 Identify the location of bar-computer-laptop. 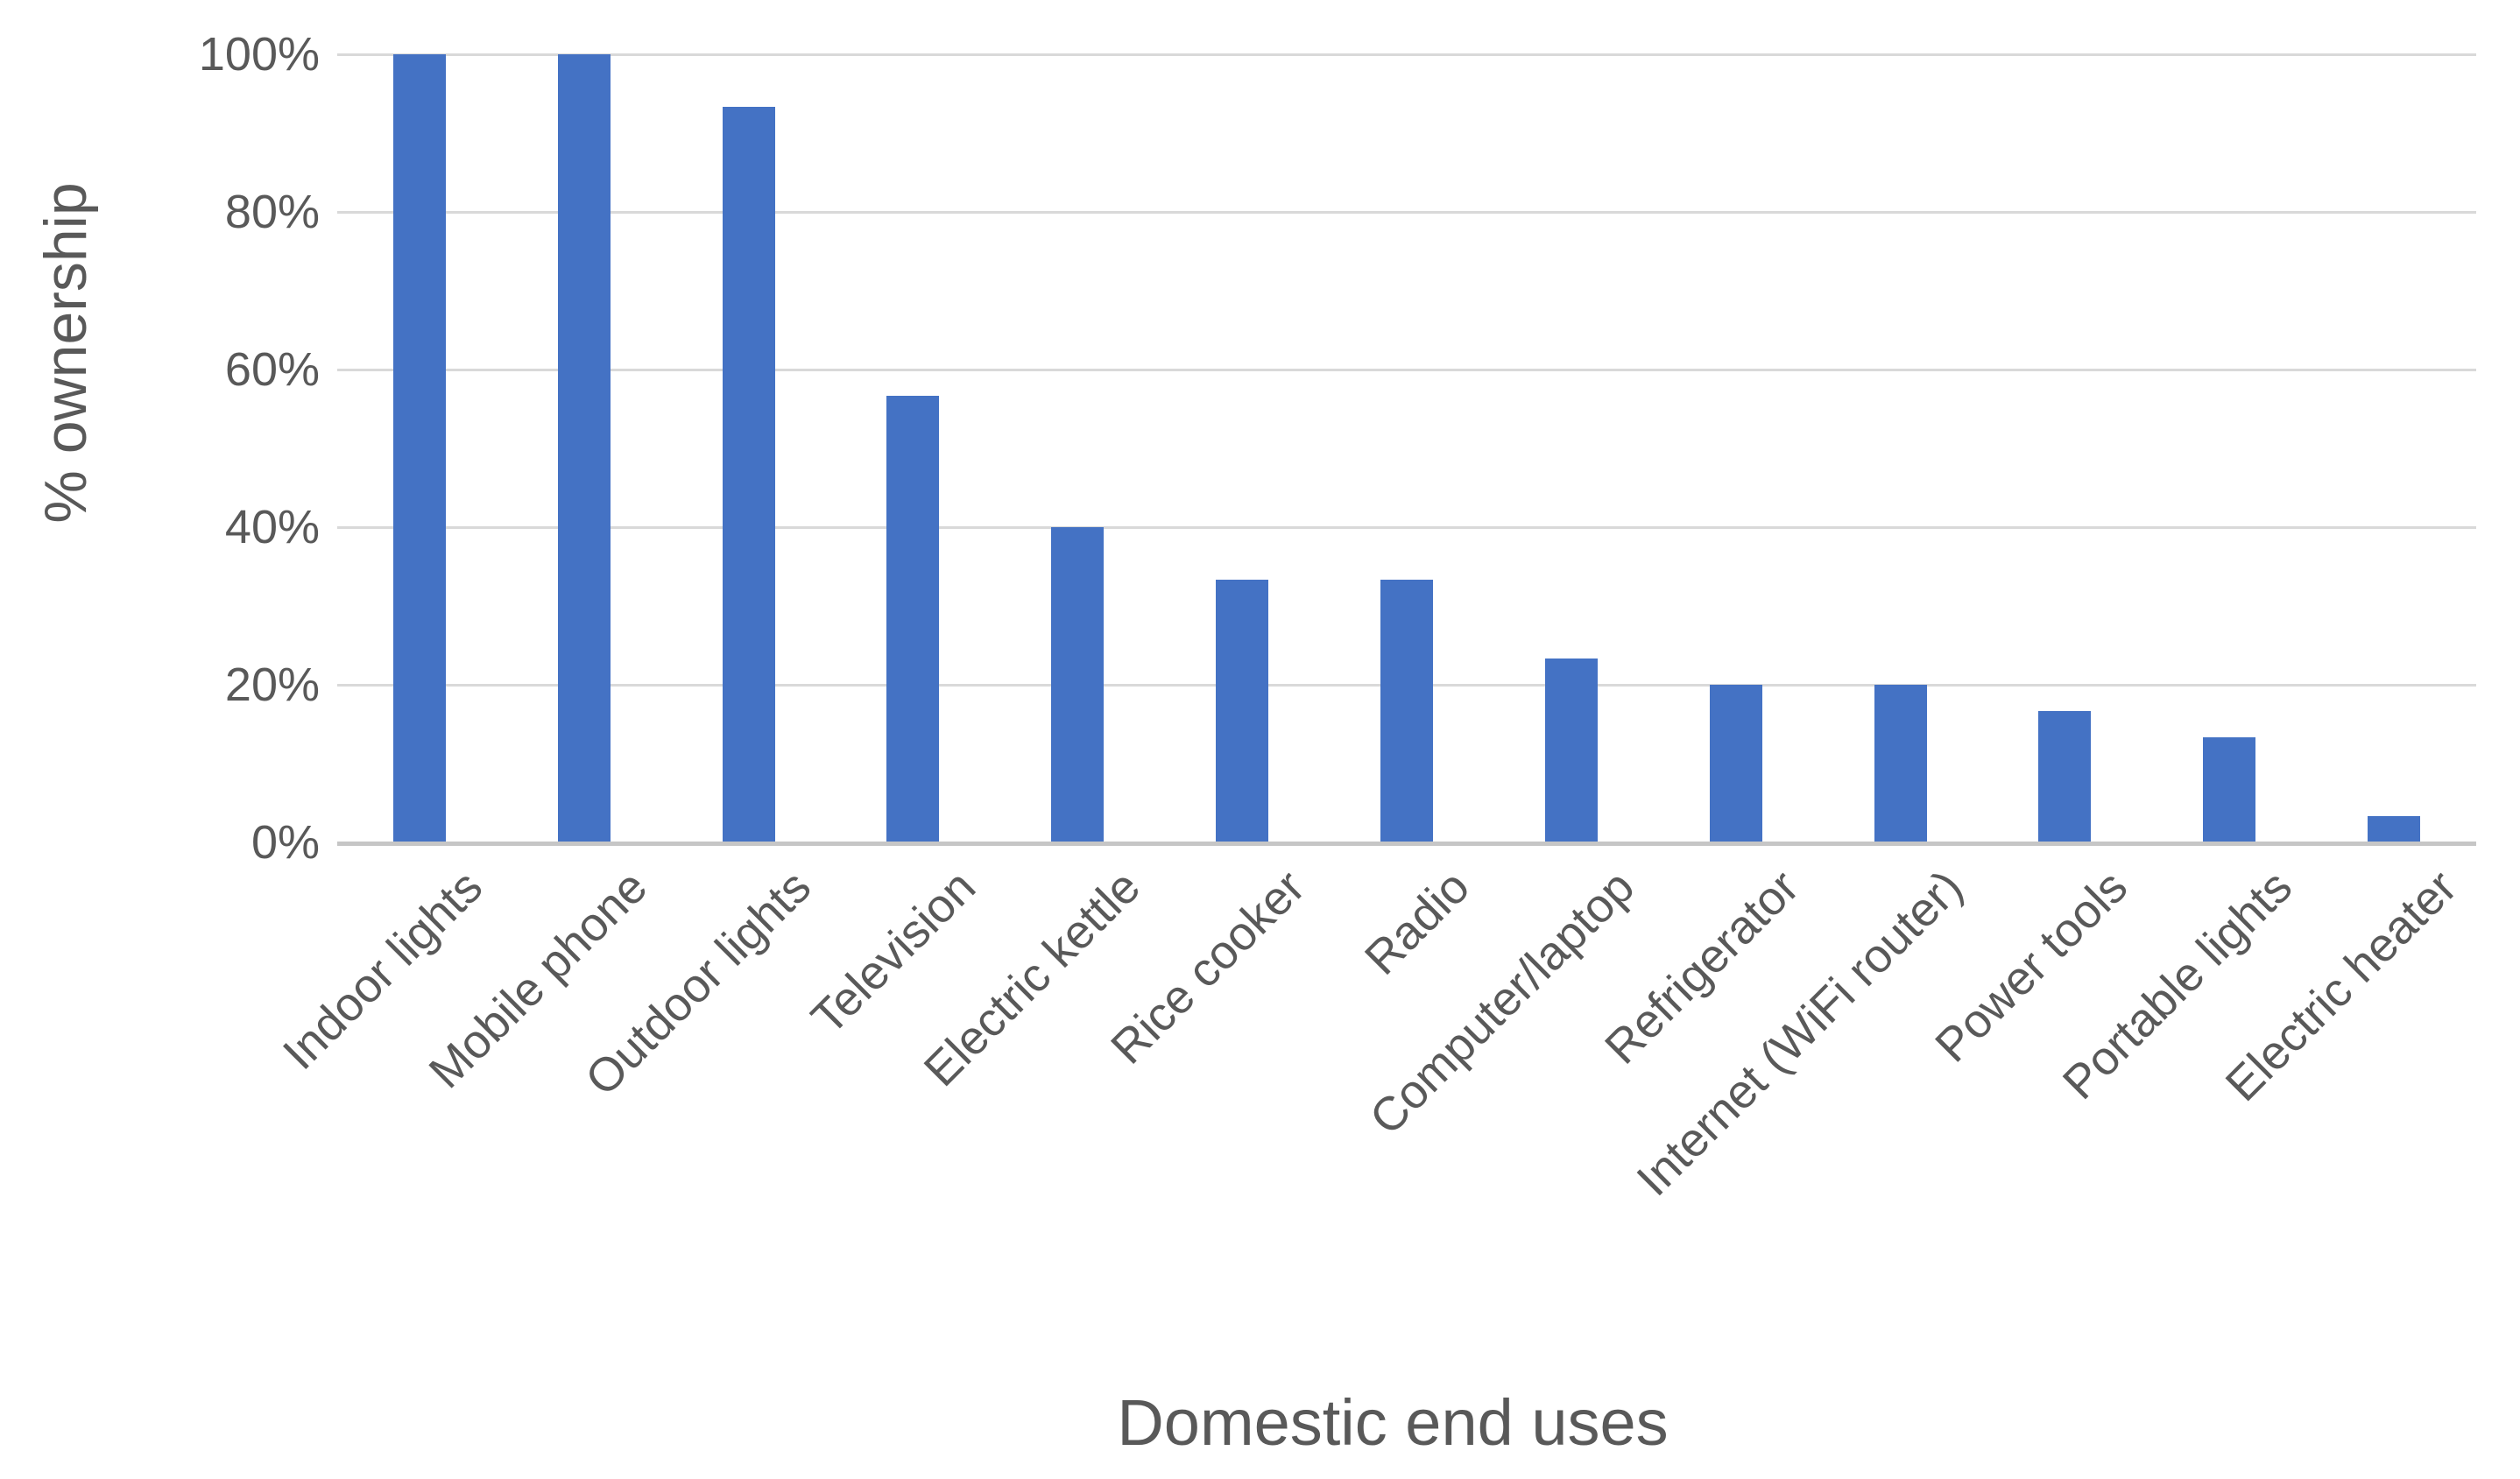
(1571, 750).